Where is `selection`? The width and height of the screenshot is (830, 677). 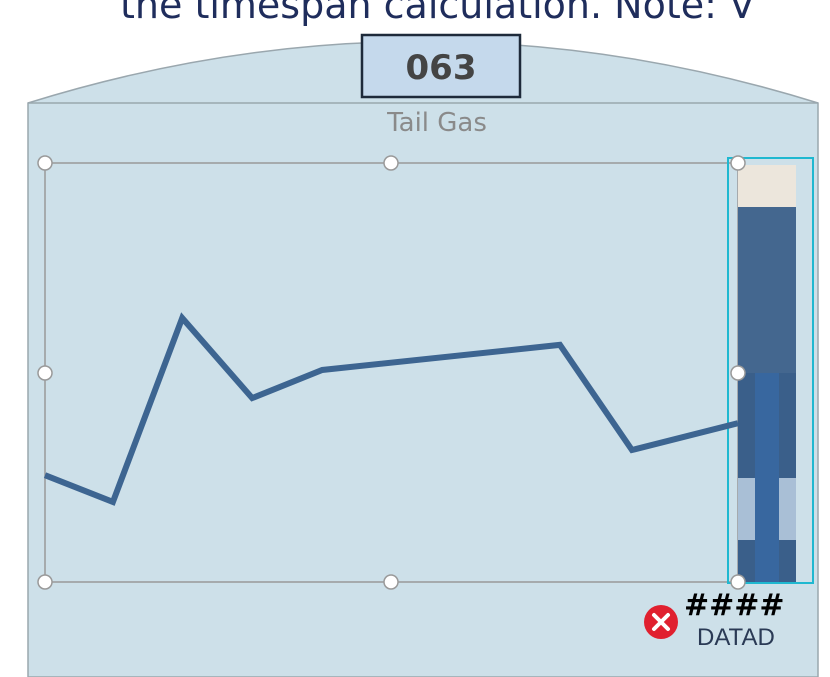
selection is located at coordinates (770, 370).